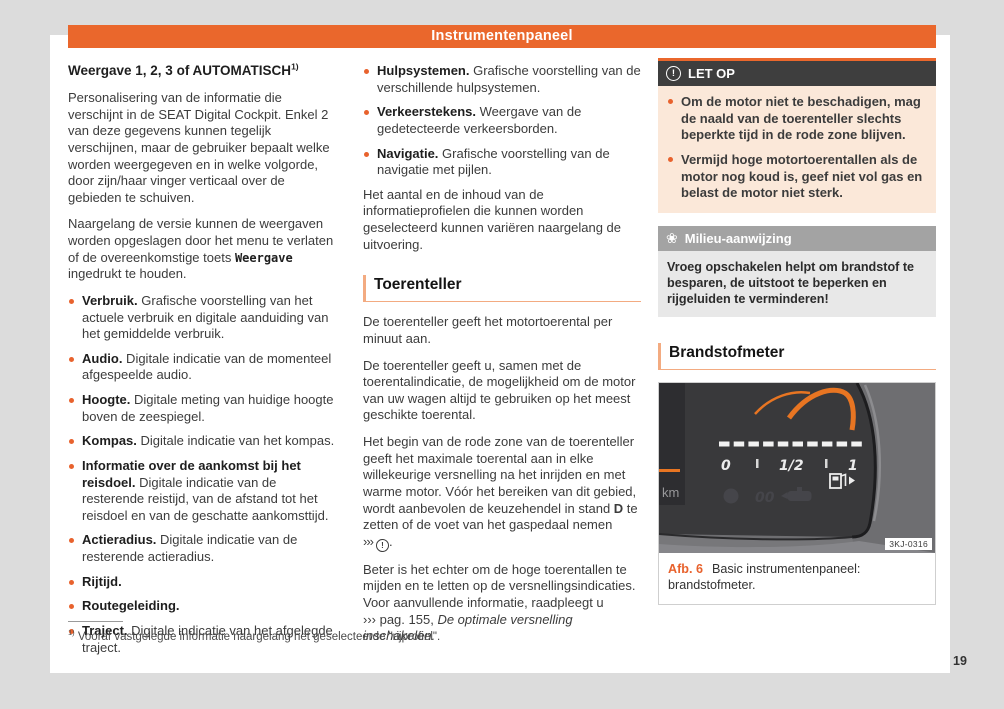 The image size is (1004, 709). Describe the element at coordinates (669, 470) in the screenshot. I see `needle-fragment` at that location.